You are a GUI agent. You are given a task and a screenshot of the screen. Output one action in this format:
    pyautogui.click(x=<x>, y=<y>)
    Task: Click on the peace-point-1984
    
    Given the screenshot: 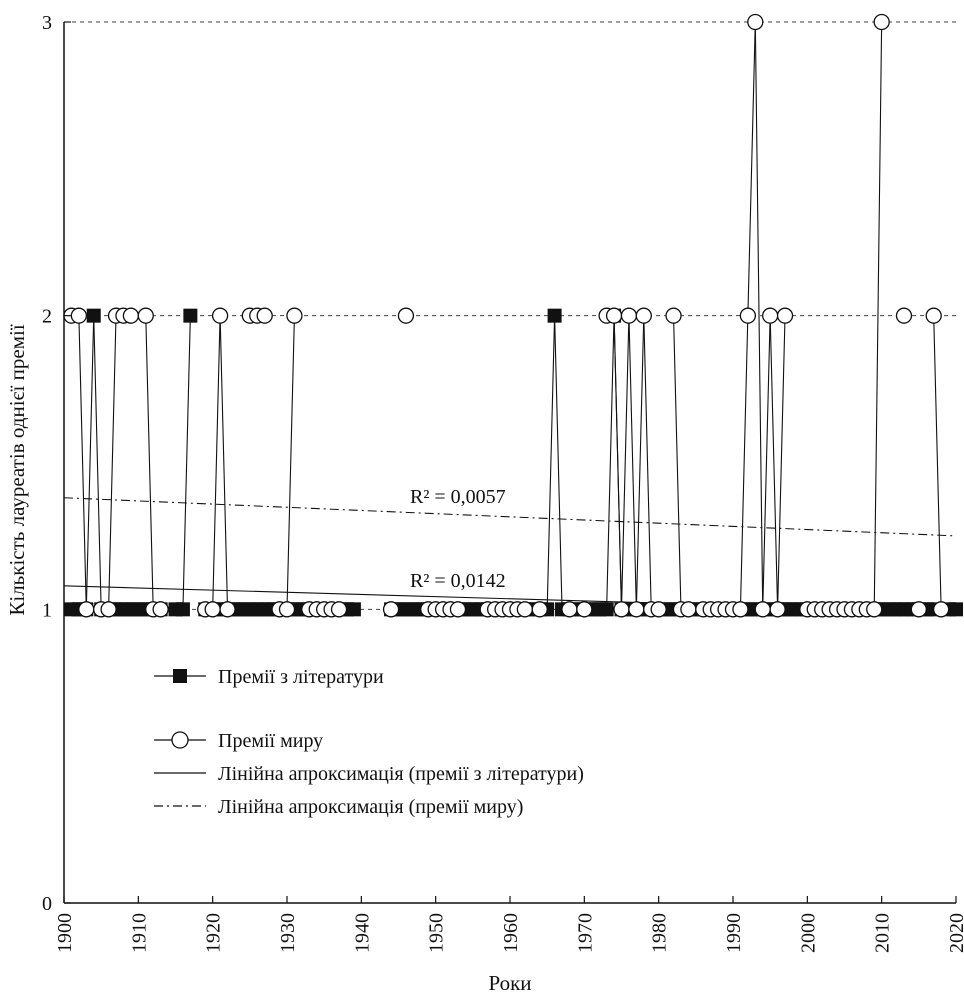 What is the action you would take?
    pyautogui.click(x=688, y=609)
    